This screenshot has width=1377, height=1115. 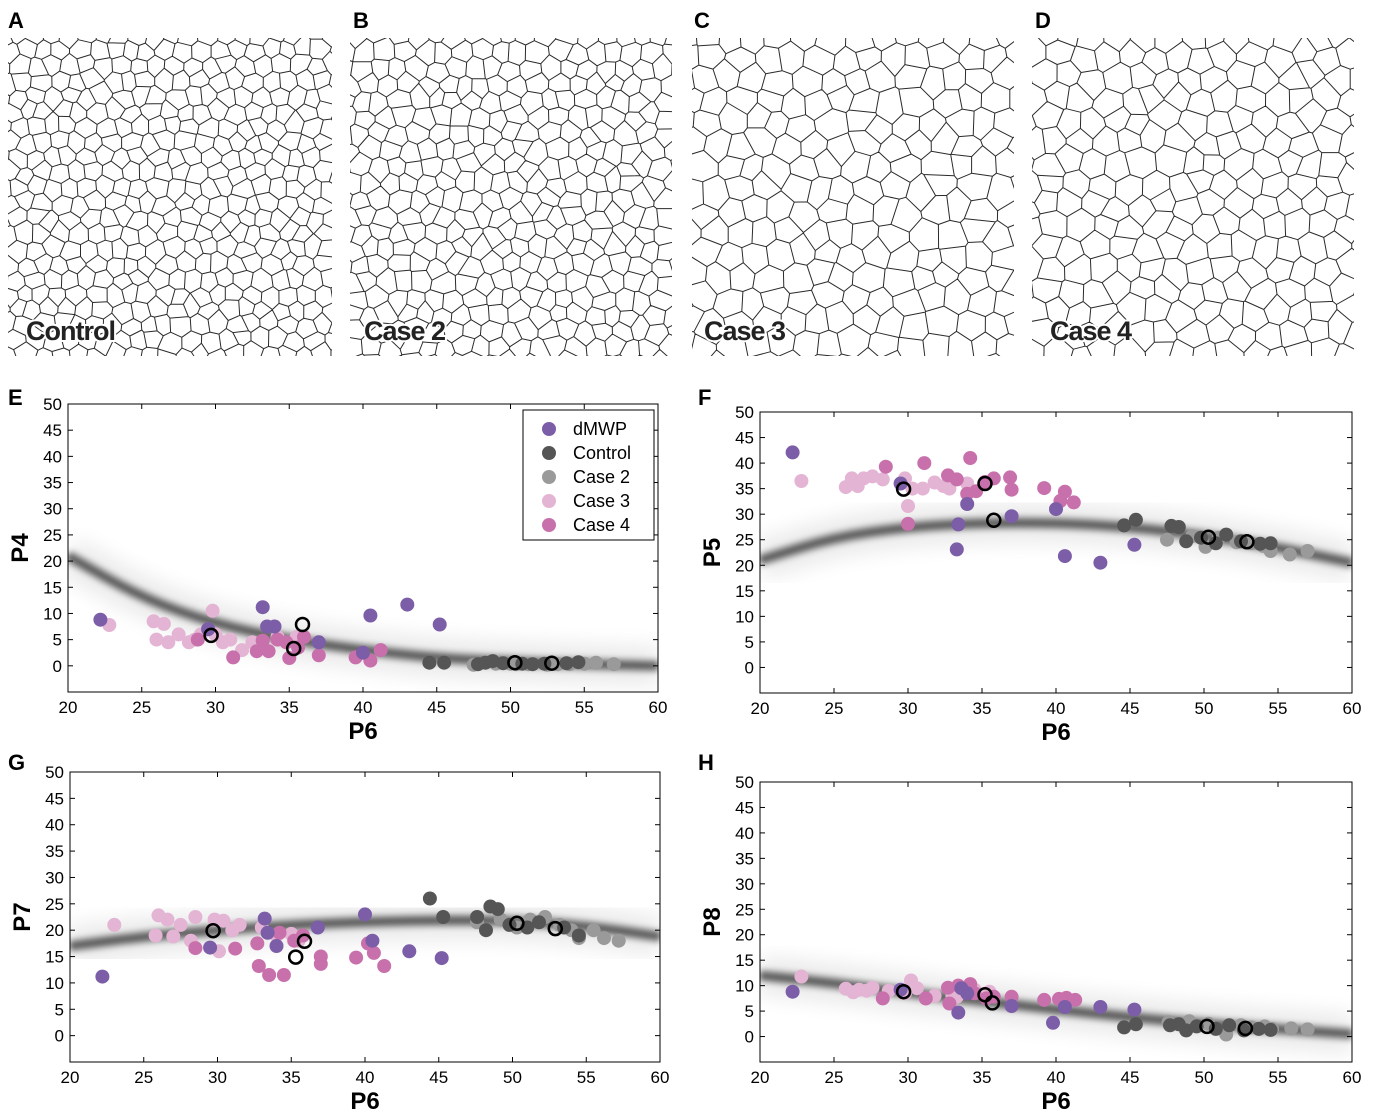 I want to click on tissue-panel-a: A Control, so click(x=170, y=182).